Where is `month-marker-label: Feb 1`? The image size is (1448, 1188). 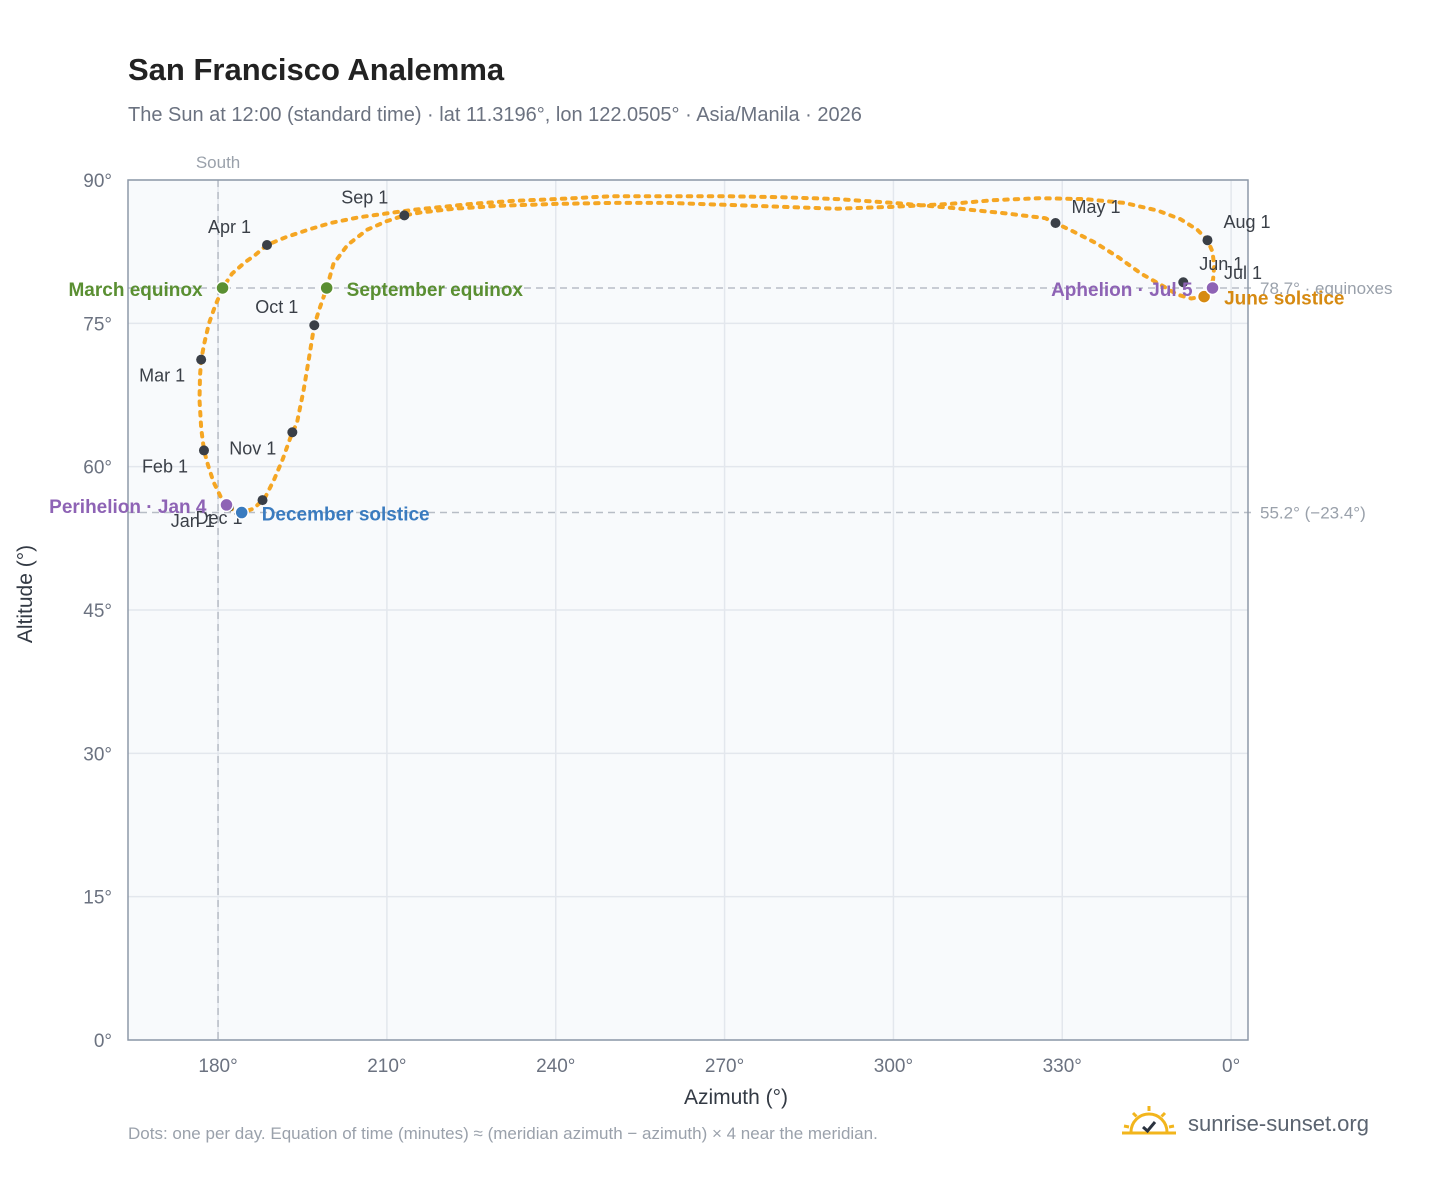 month-marker-label: Feb 1 is located at coordinates (165, 466).